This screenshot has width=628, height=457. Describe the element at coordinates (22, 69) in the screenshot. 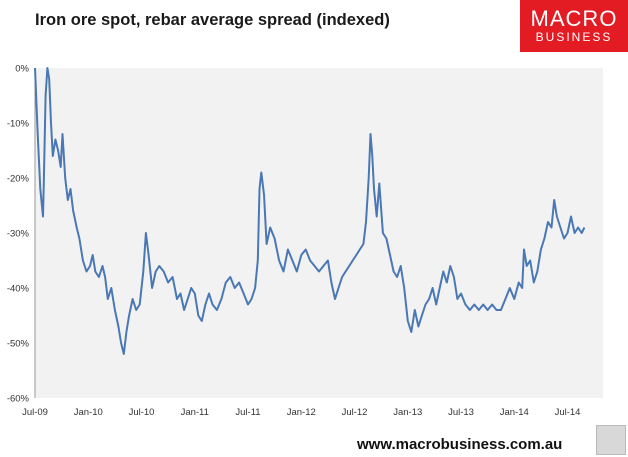

I see `y-tick-label: 0%` at that location.